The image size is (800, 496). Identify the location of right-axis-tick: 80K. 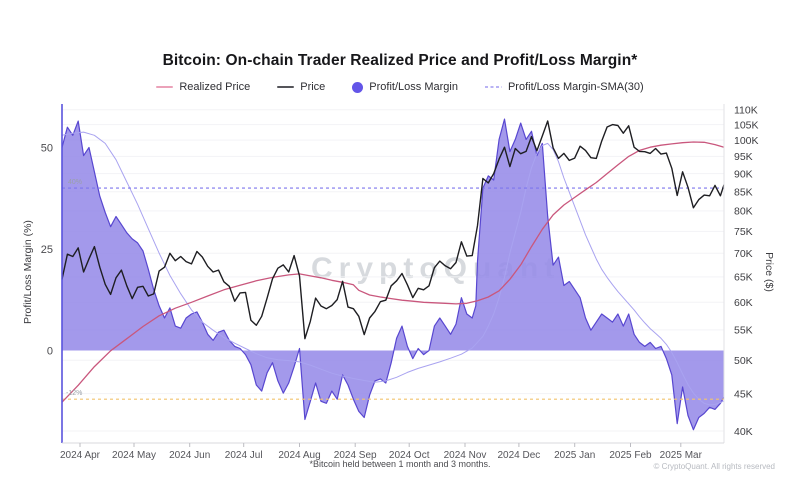
(743, 212).